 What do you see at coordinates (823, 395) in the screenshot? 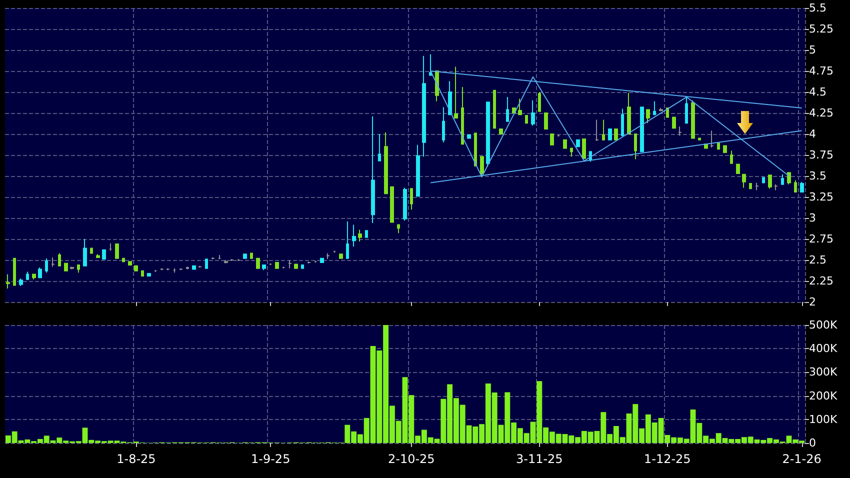
I see `y-tick-label: 200K` at bounding box center [823, 395].